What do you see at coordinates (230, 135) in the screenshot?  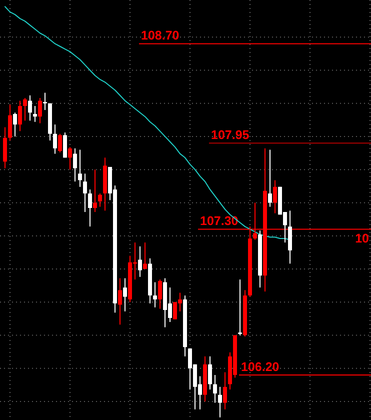 I see `ref-line-label: 107.95` at bounding box center [230, 135].